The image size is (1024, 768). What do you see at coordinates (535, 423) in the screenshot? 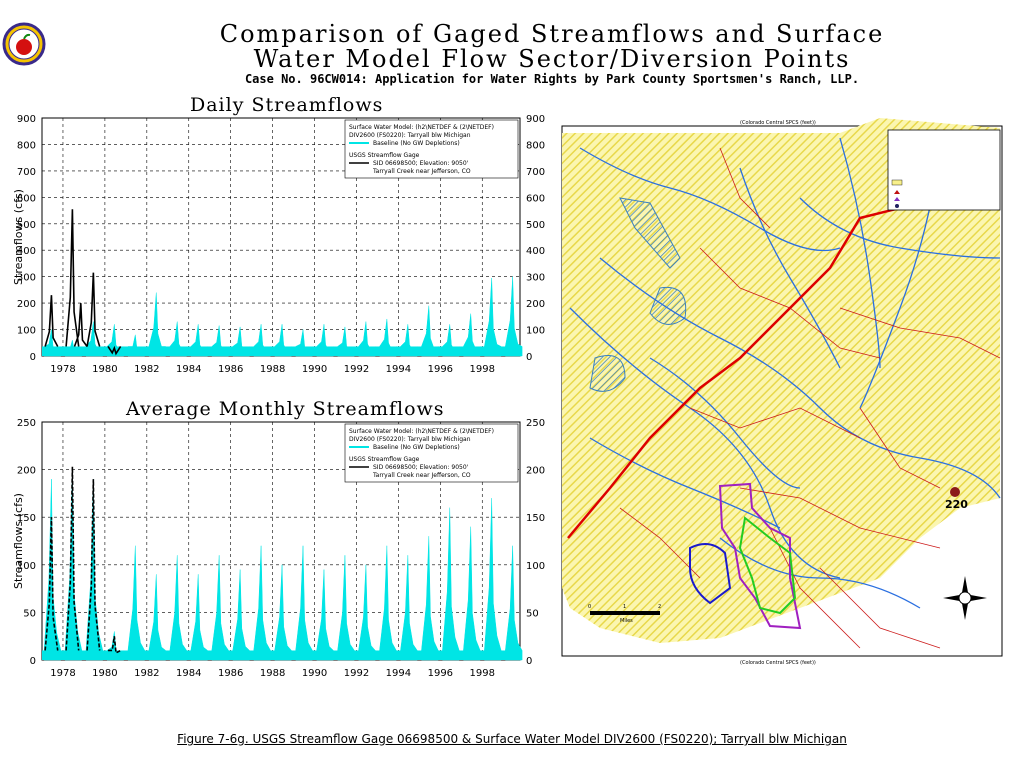
I see `y-tick-label-right: 250` at bounding box center [535, 423].